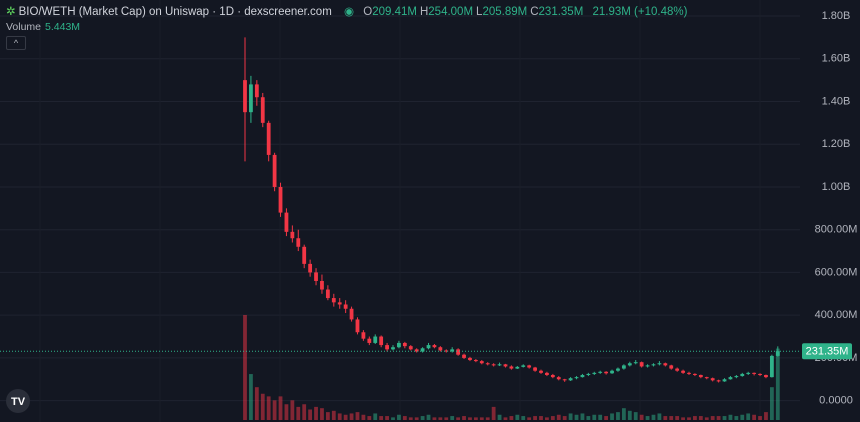  Describe the element at coordinates (534, 12) in the screenshot. I see `ohlc-key: C` at that location.